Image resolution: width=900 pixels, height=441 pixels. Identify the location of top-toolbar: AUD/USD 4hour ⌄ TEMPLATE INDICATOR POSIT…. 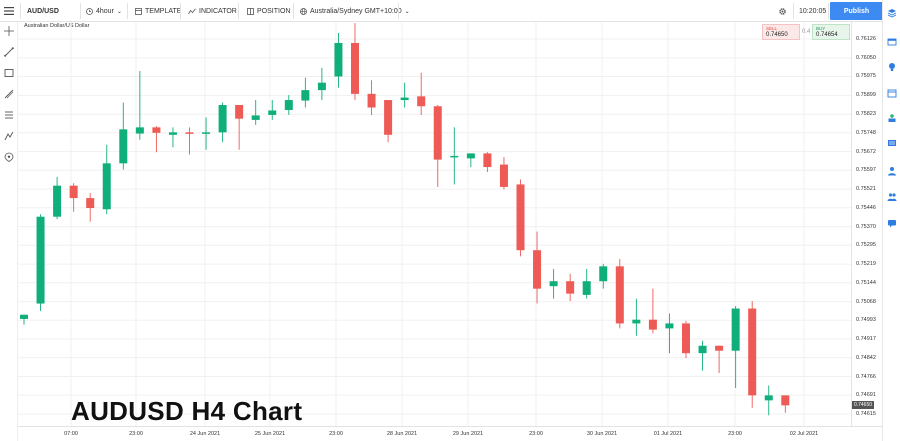
(450, 11).